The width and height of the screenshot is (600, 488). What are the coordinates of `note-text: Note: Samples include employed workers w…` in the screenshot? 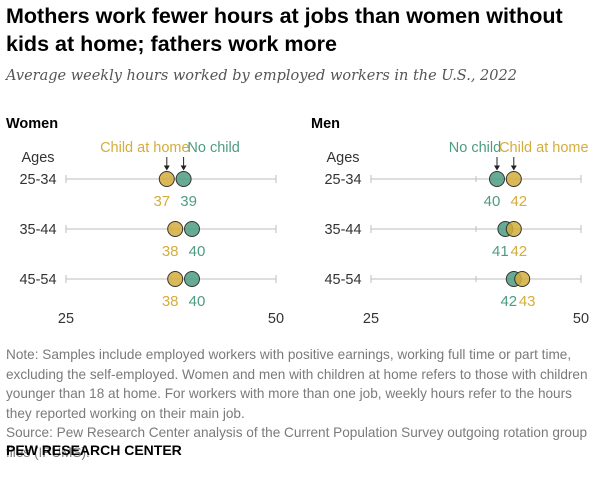 It's located at (297, 384).